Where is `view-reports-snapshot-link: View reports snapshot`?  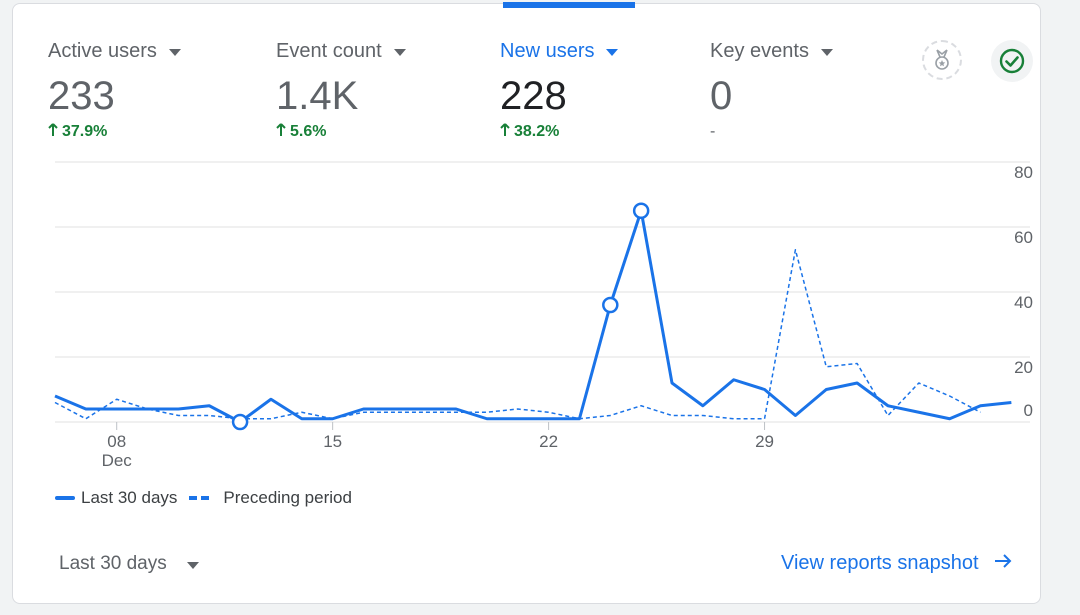 view-reports-snapshot-link: View reports snapshot is located at coordinates (897, 563).